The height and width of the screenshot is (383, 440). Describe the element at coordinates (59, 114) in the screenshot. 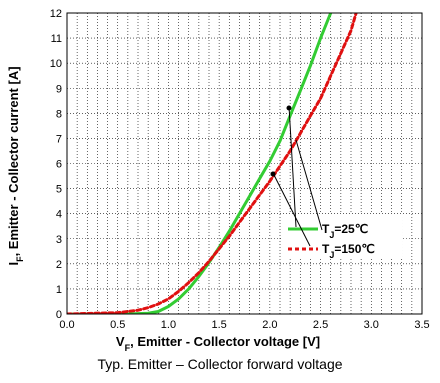

I see `y-tick-label: 8` at that location.